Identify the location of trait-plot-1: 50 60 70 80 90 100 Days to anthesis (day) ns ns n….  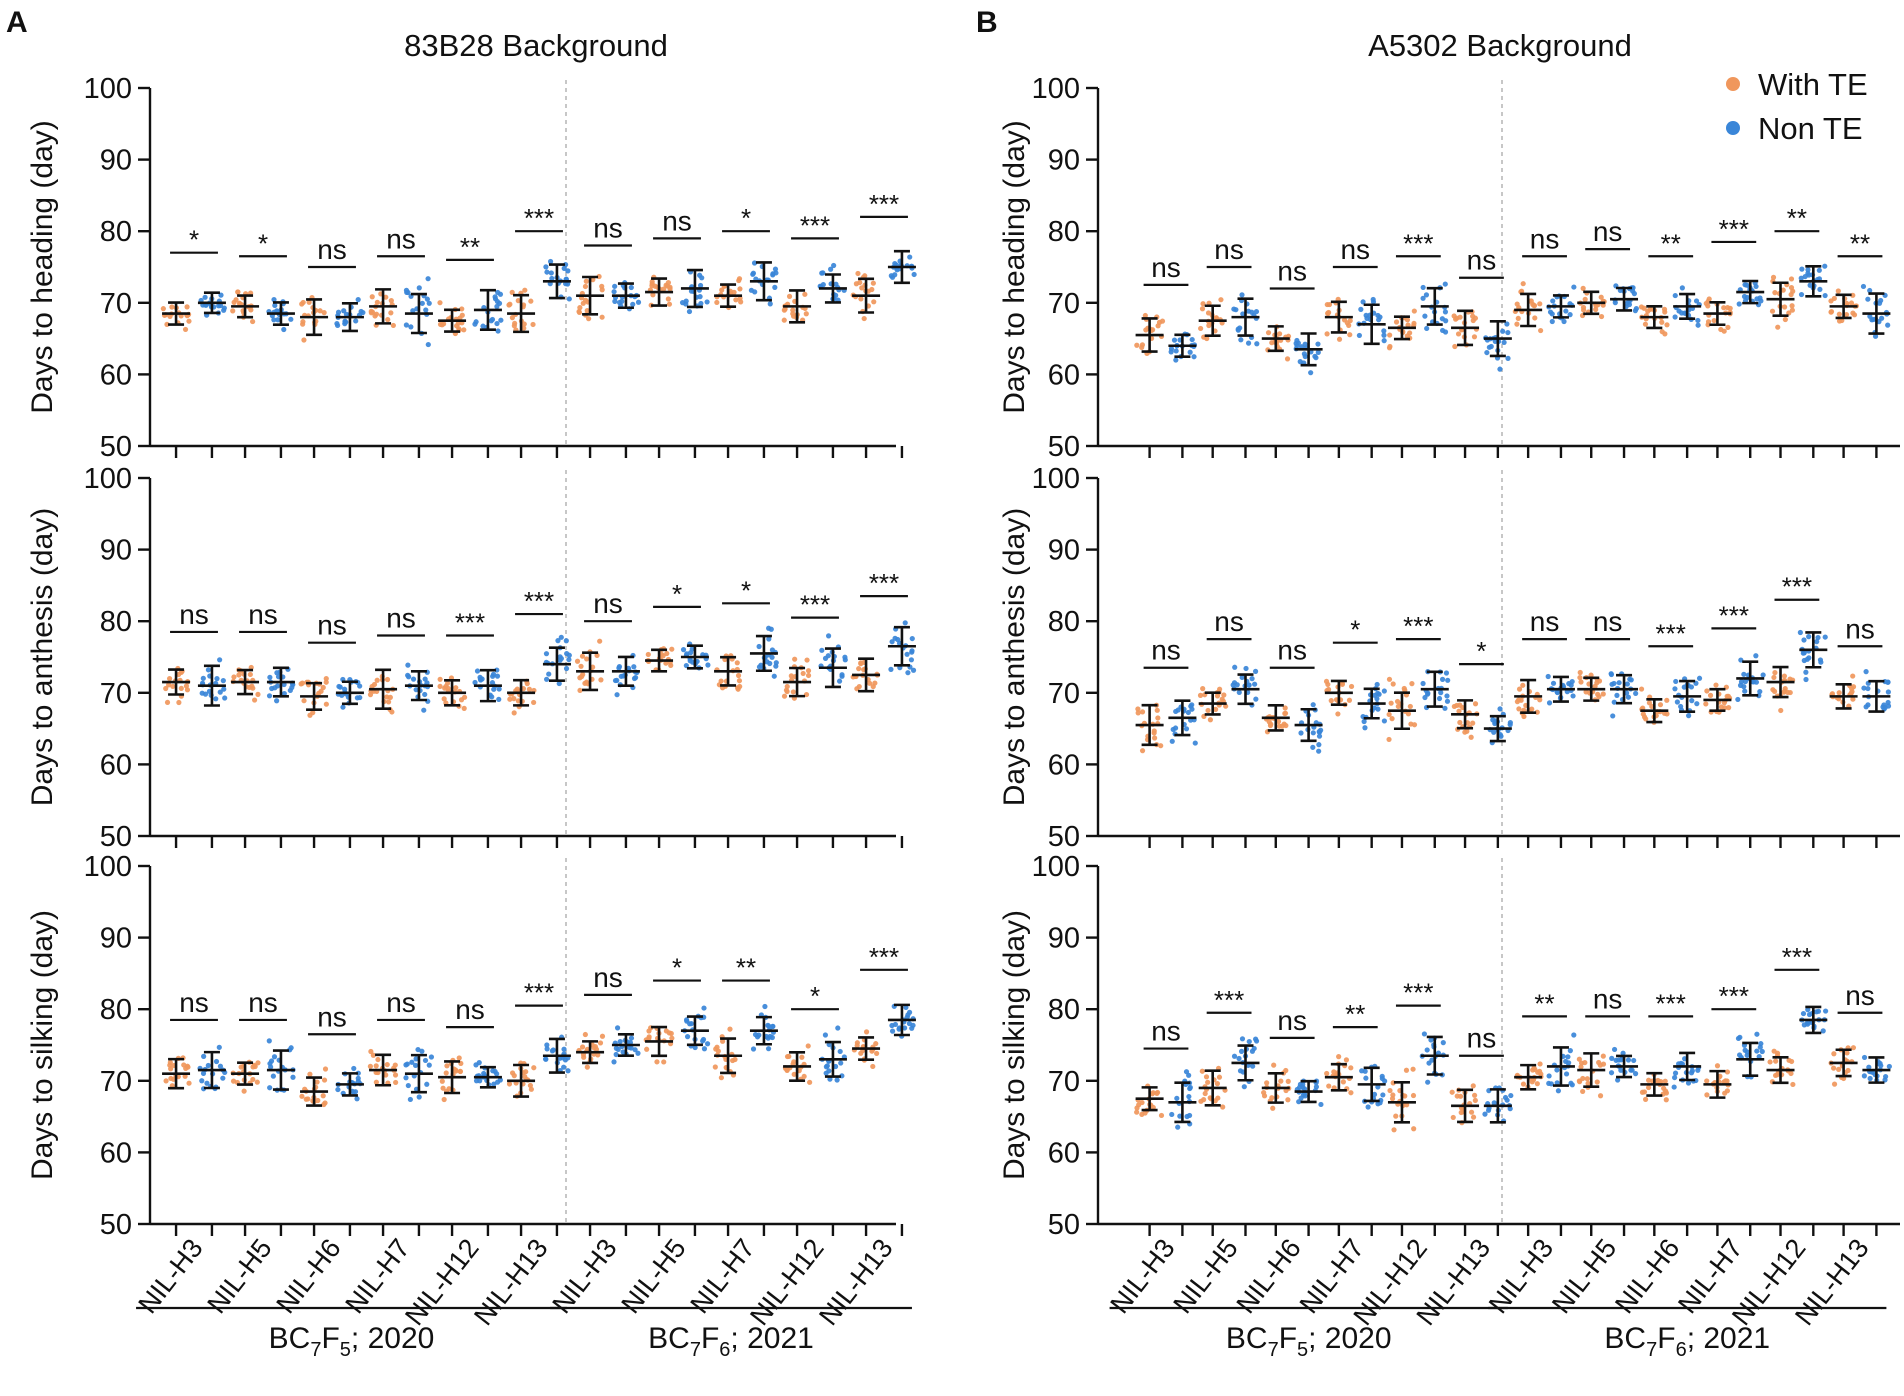
(471, 658).